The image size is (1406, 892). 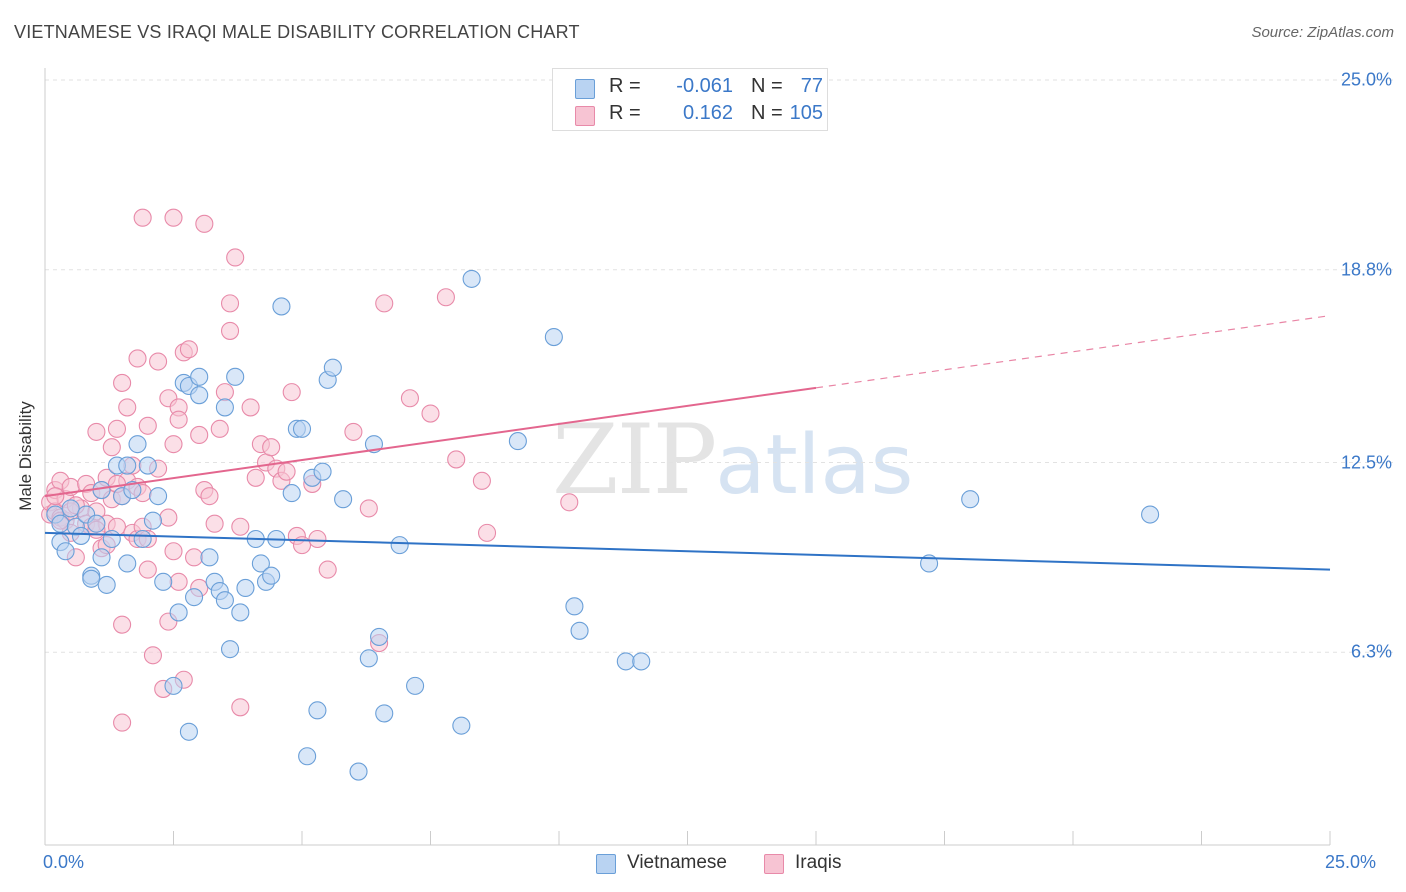 What do you see at coordinates (806, 113) in the screenshot?
I see `legend-n-value: 105` at bounding box center [806, 113].